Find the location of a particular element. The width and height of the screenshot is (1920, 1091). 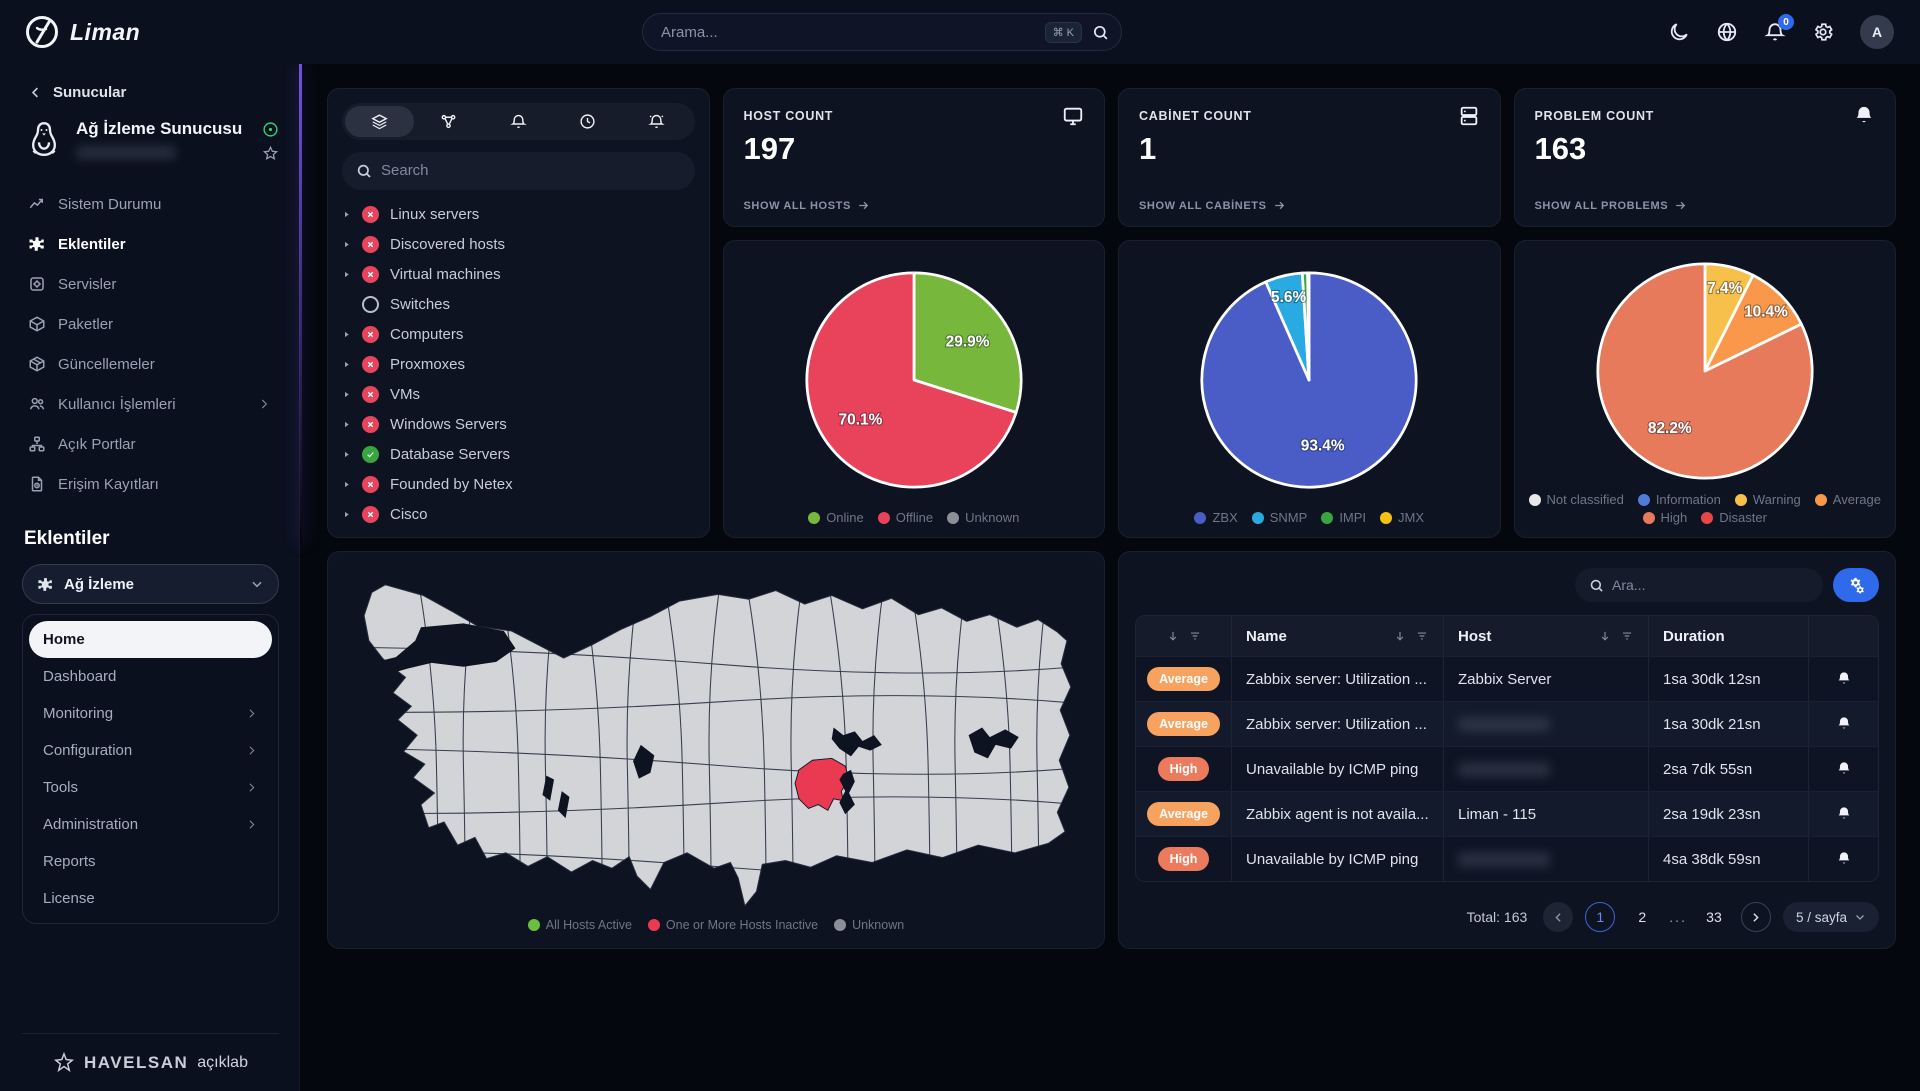

show-all-cabinets-link: SHOW ALL CABİNETS is located at coordinates (1309, 205).